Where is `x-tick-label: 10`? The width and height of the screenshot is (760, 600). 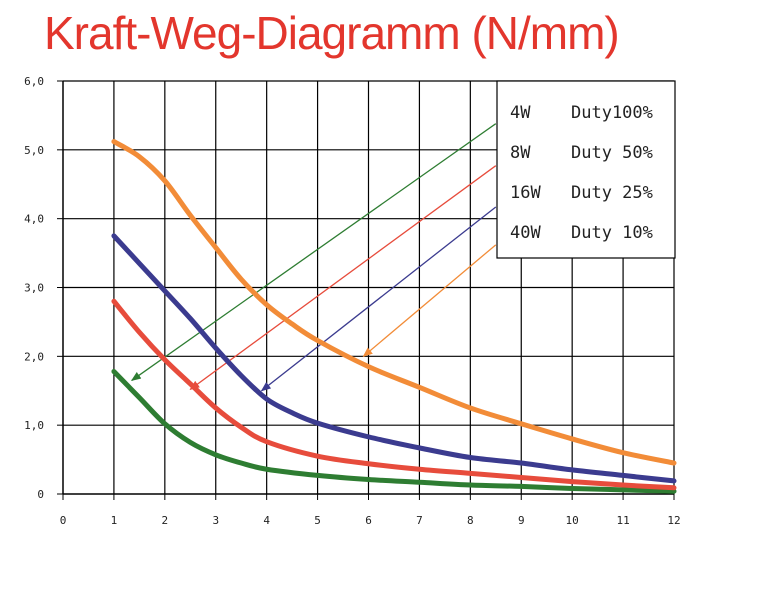
x-tick-label: 10 is located at coordinates (572, 520).